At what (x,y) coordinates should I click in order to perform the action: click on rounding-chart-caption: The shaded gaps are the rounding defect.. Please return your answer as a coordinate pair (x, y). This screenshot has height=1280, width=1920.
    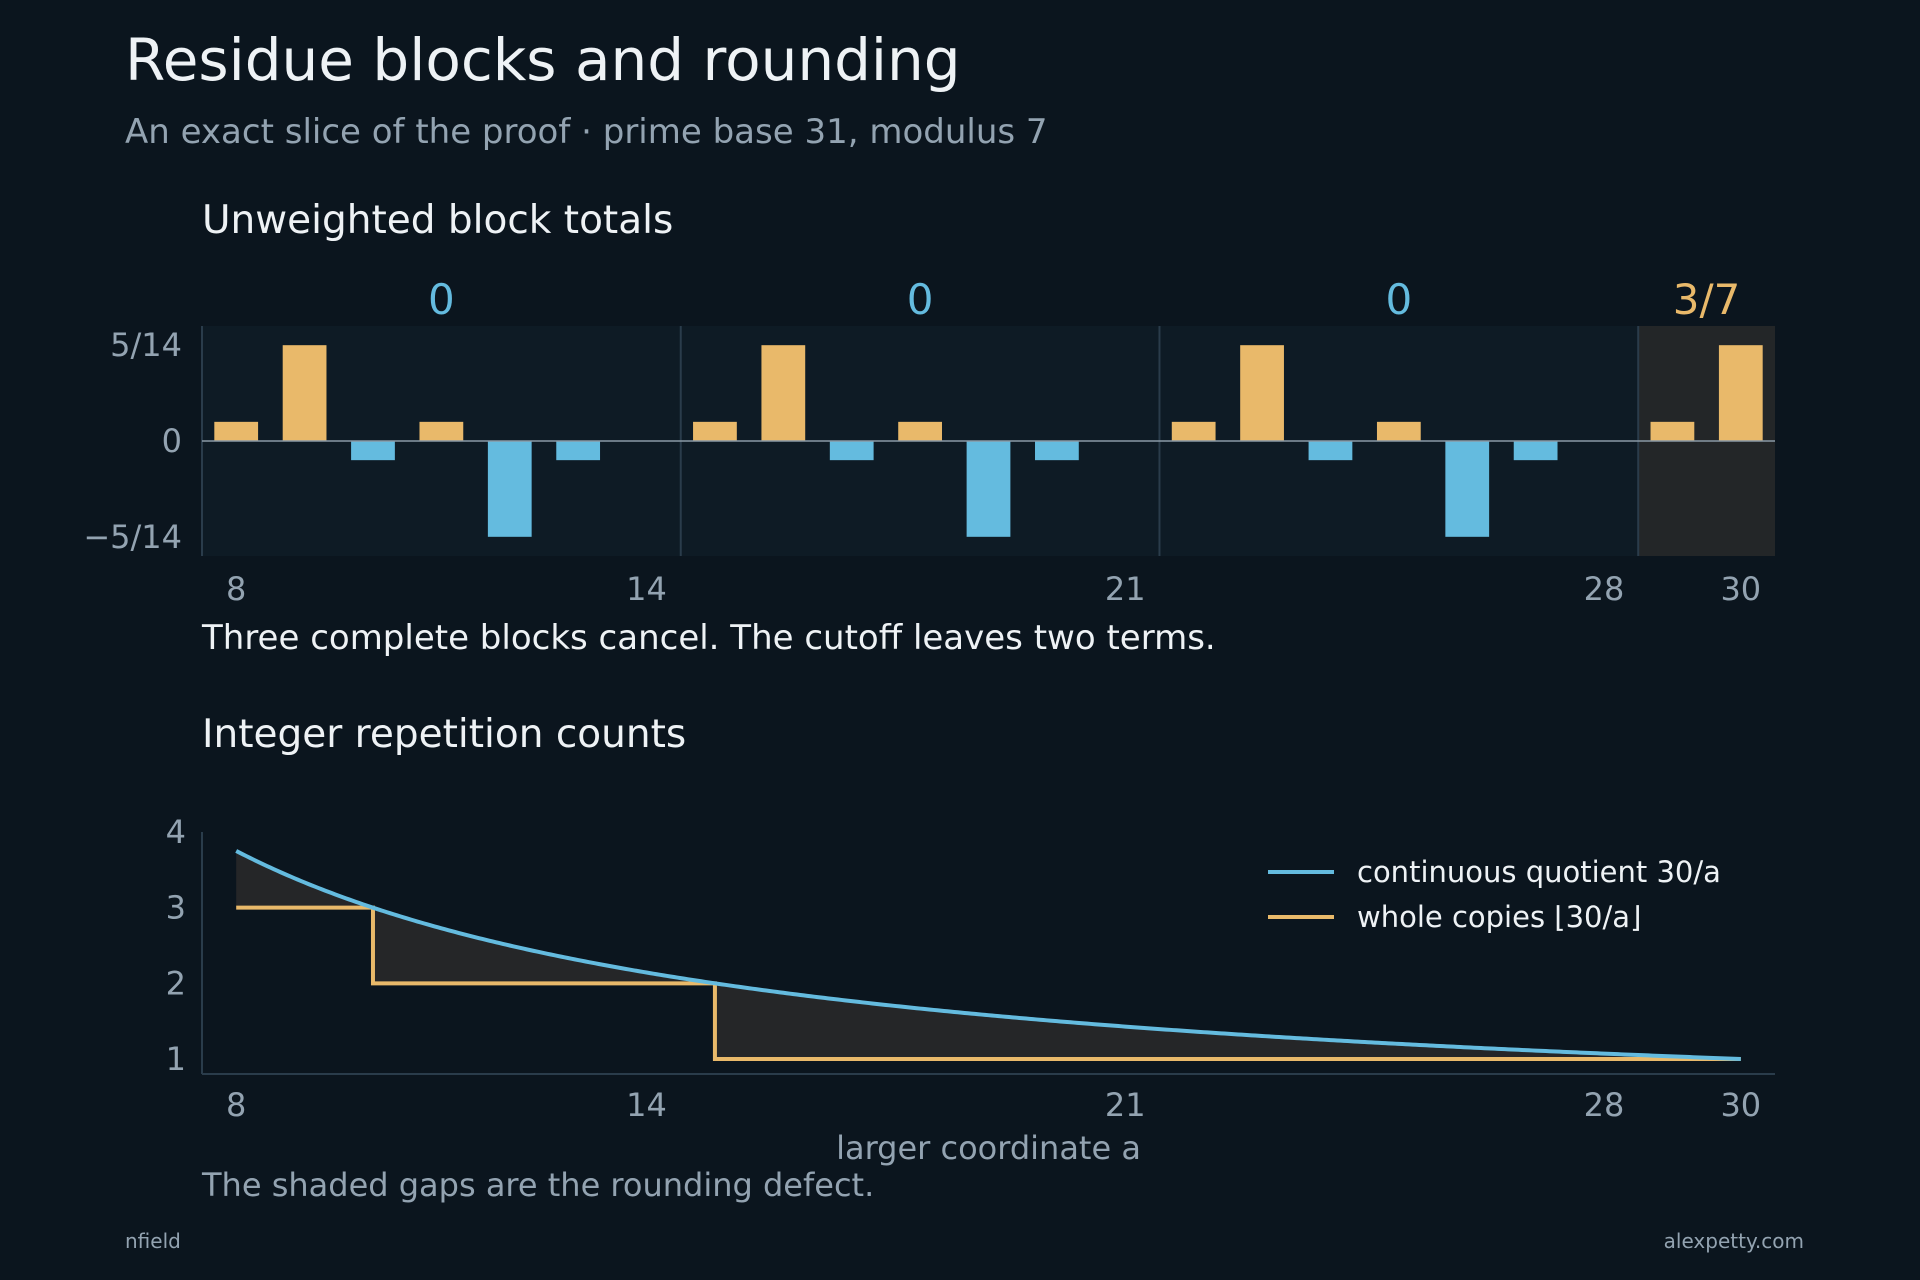
    Looking at the image, I should click on (538, 1185).